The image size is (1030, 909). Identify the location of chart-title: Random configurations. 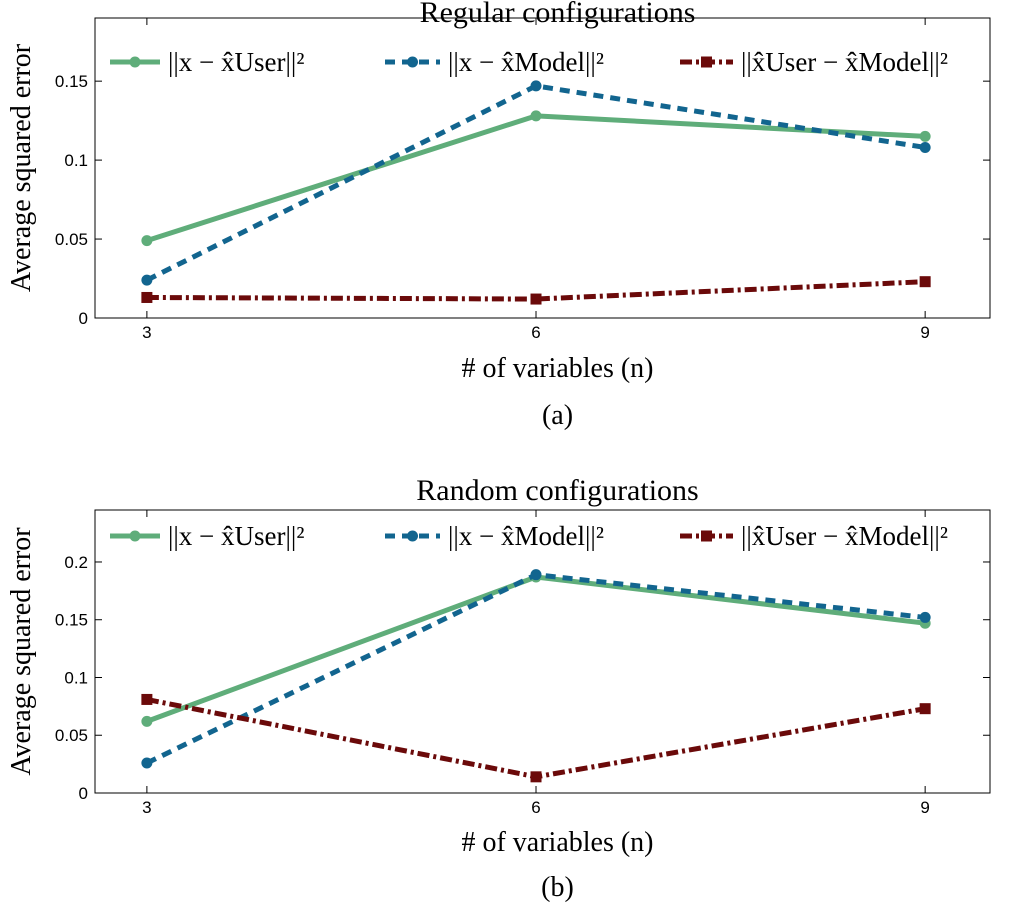
(557, 490).